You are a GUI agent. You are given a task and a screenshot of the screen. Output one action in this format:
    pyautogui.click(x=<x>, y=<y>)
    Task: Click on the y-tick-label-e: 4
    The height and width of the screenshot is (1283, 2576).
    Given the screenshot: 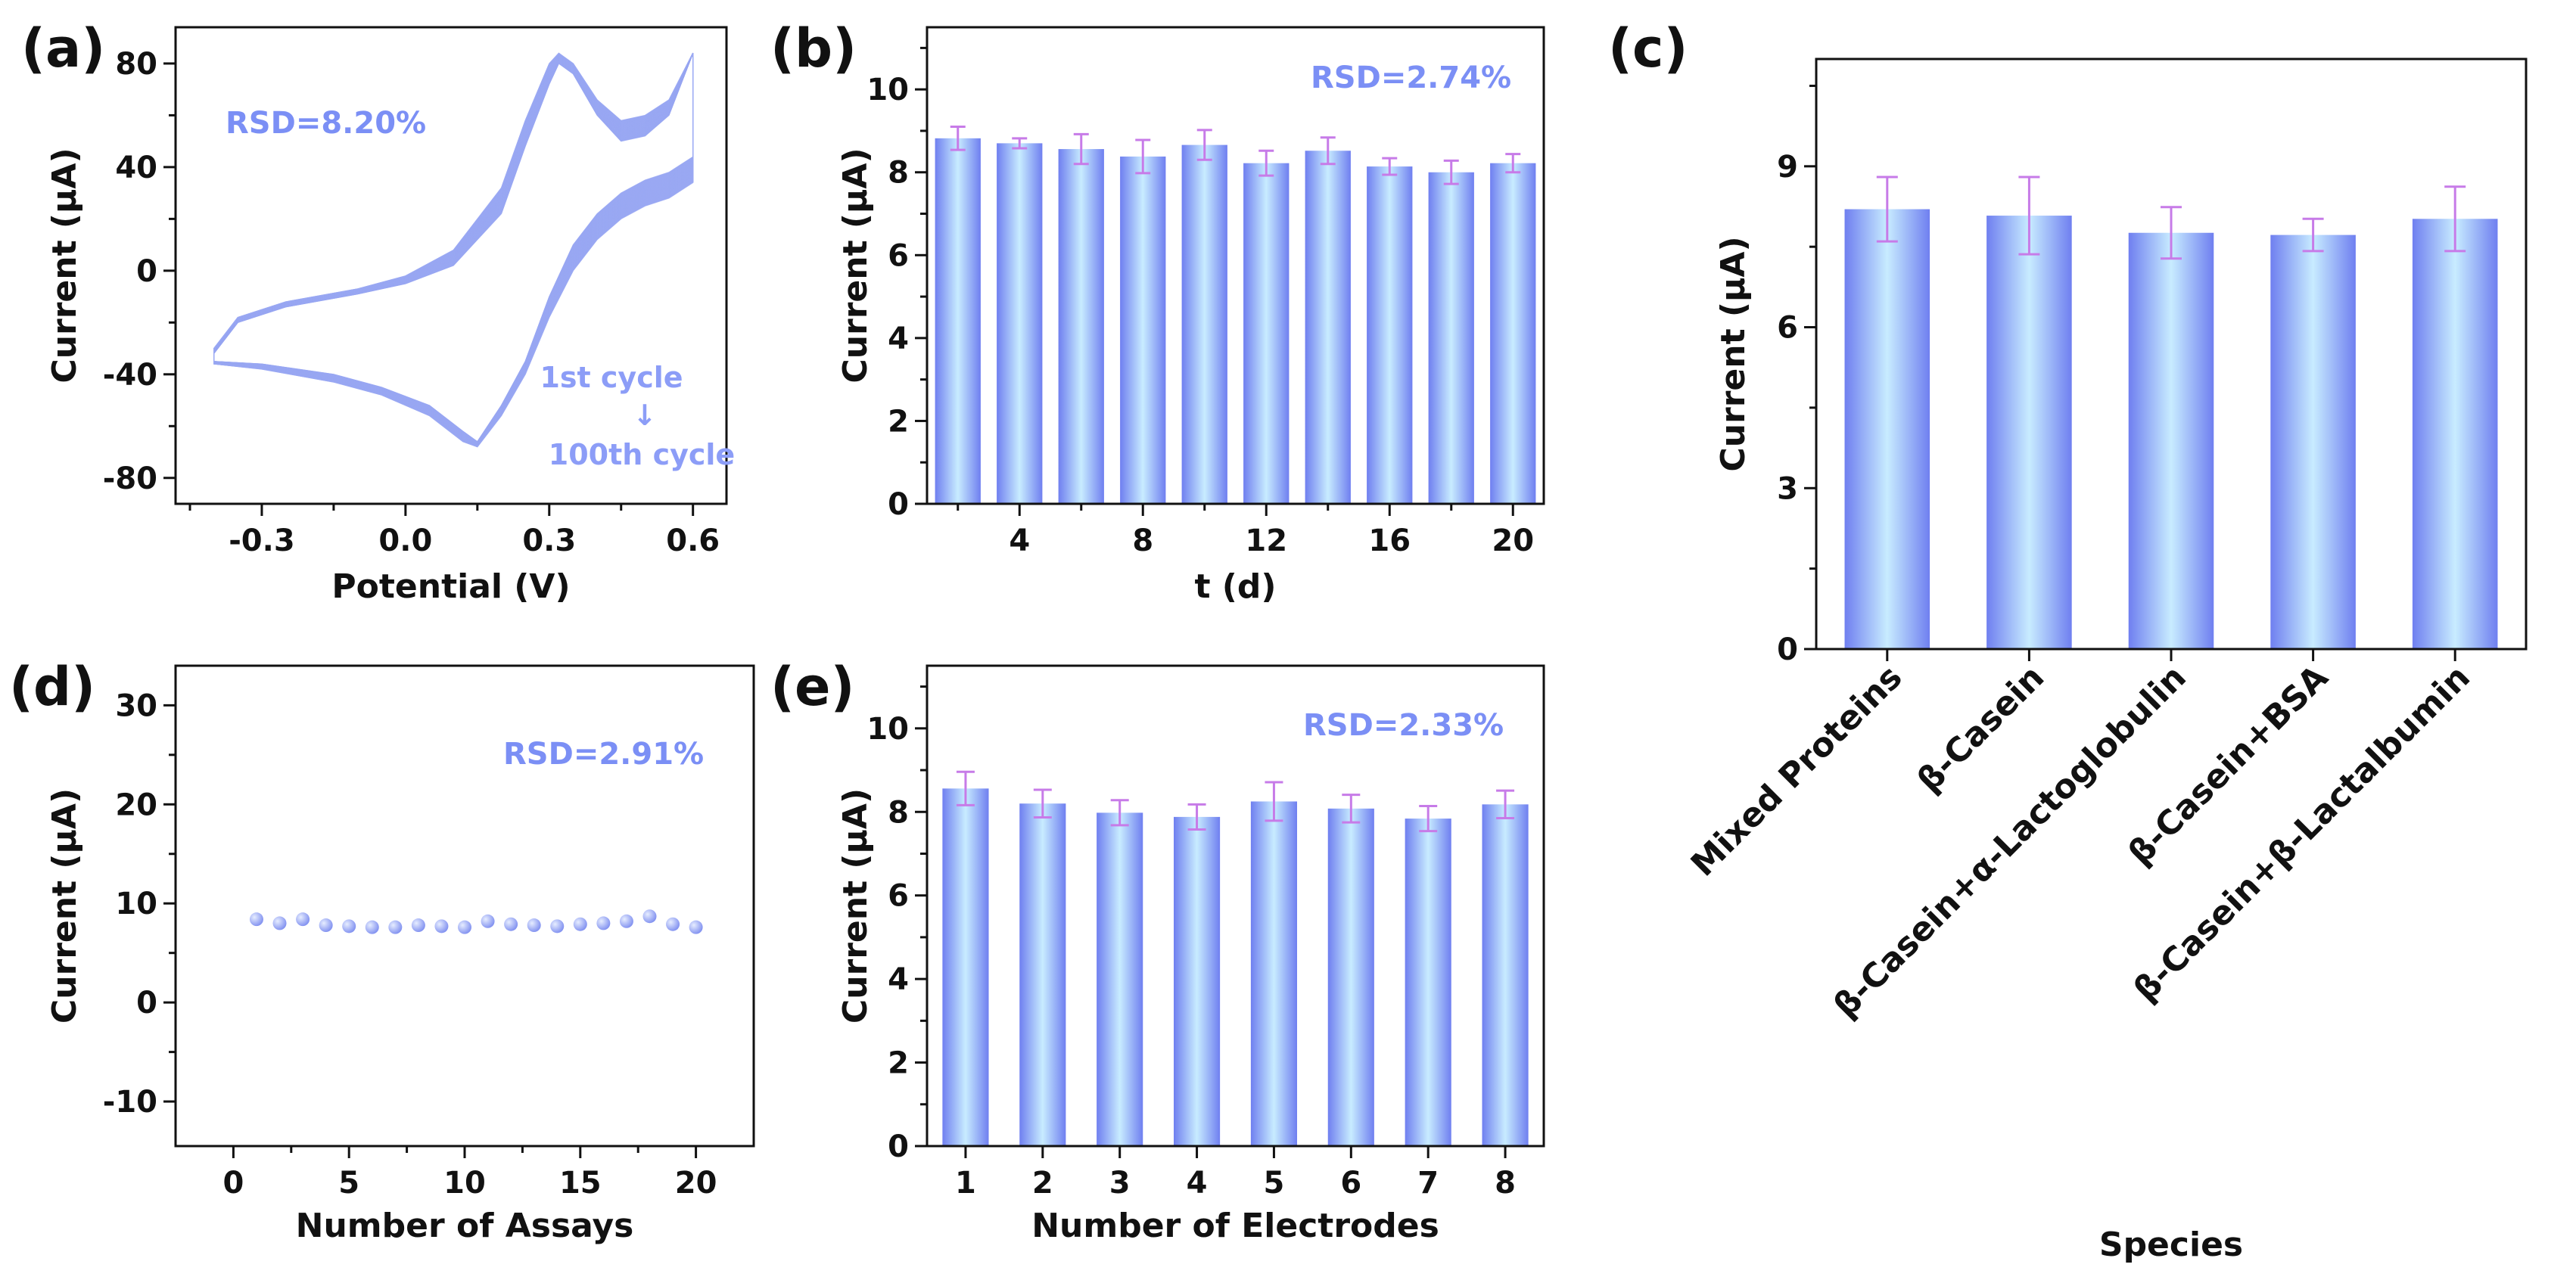 What is the action you would take?
    pyautogui.click(x=898, y=979)
    